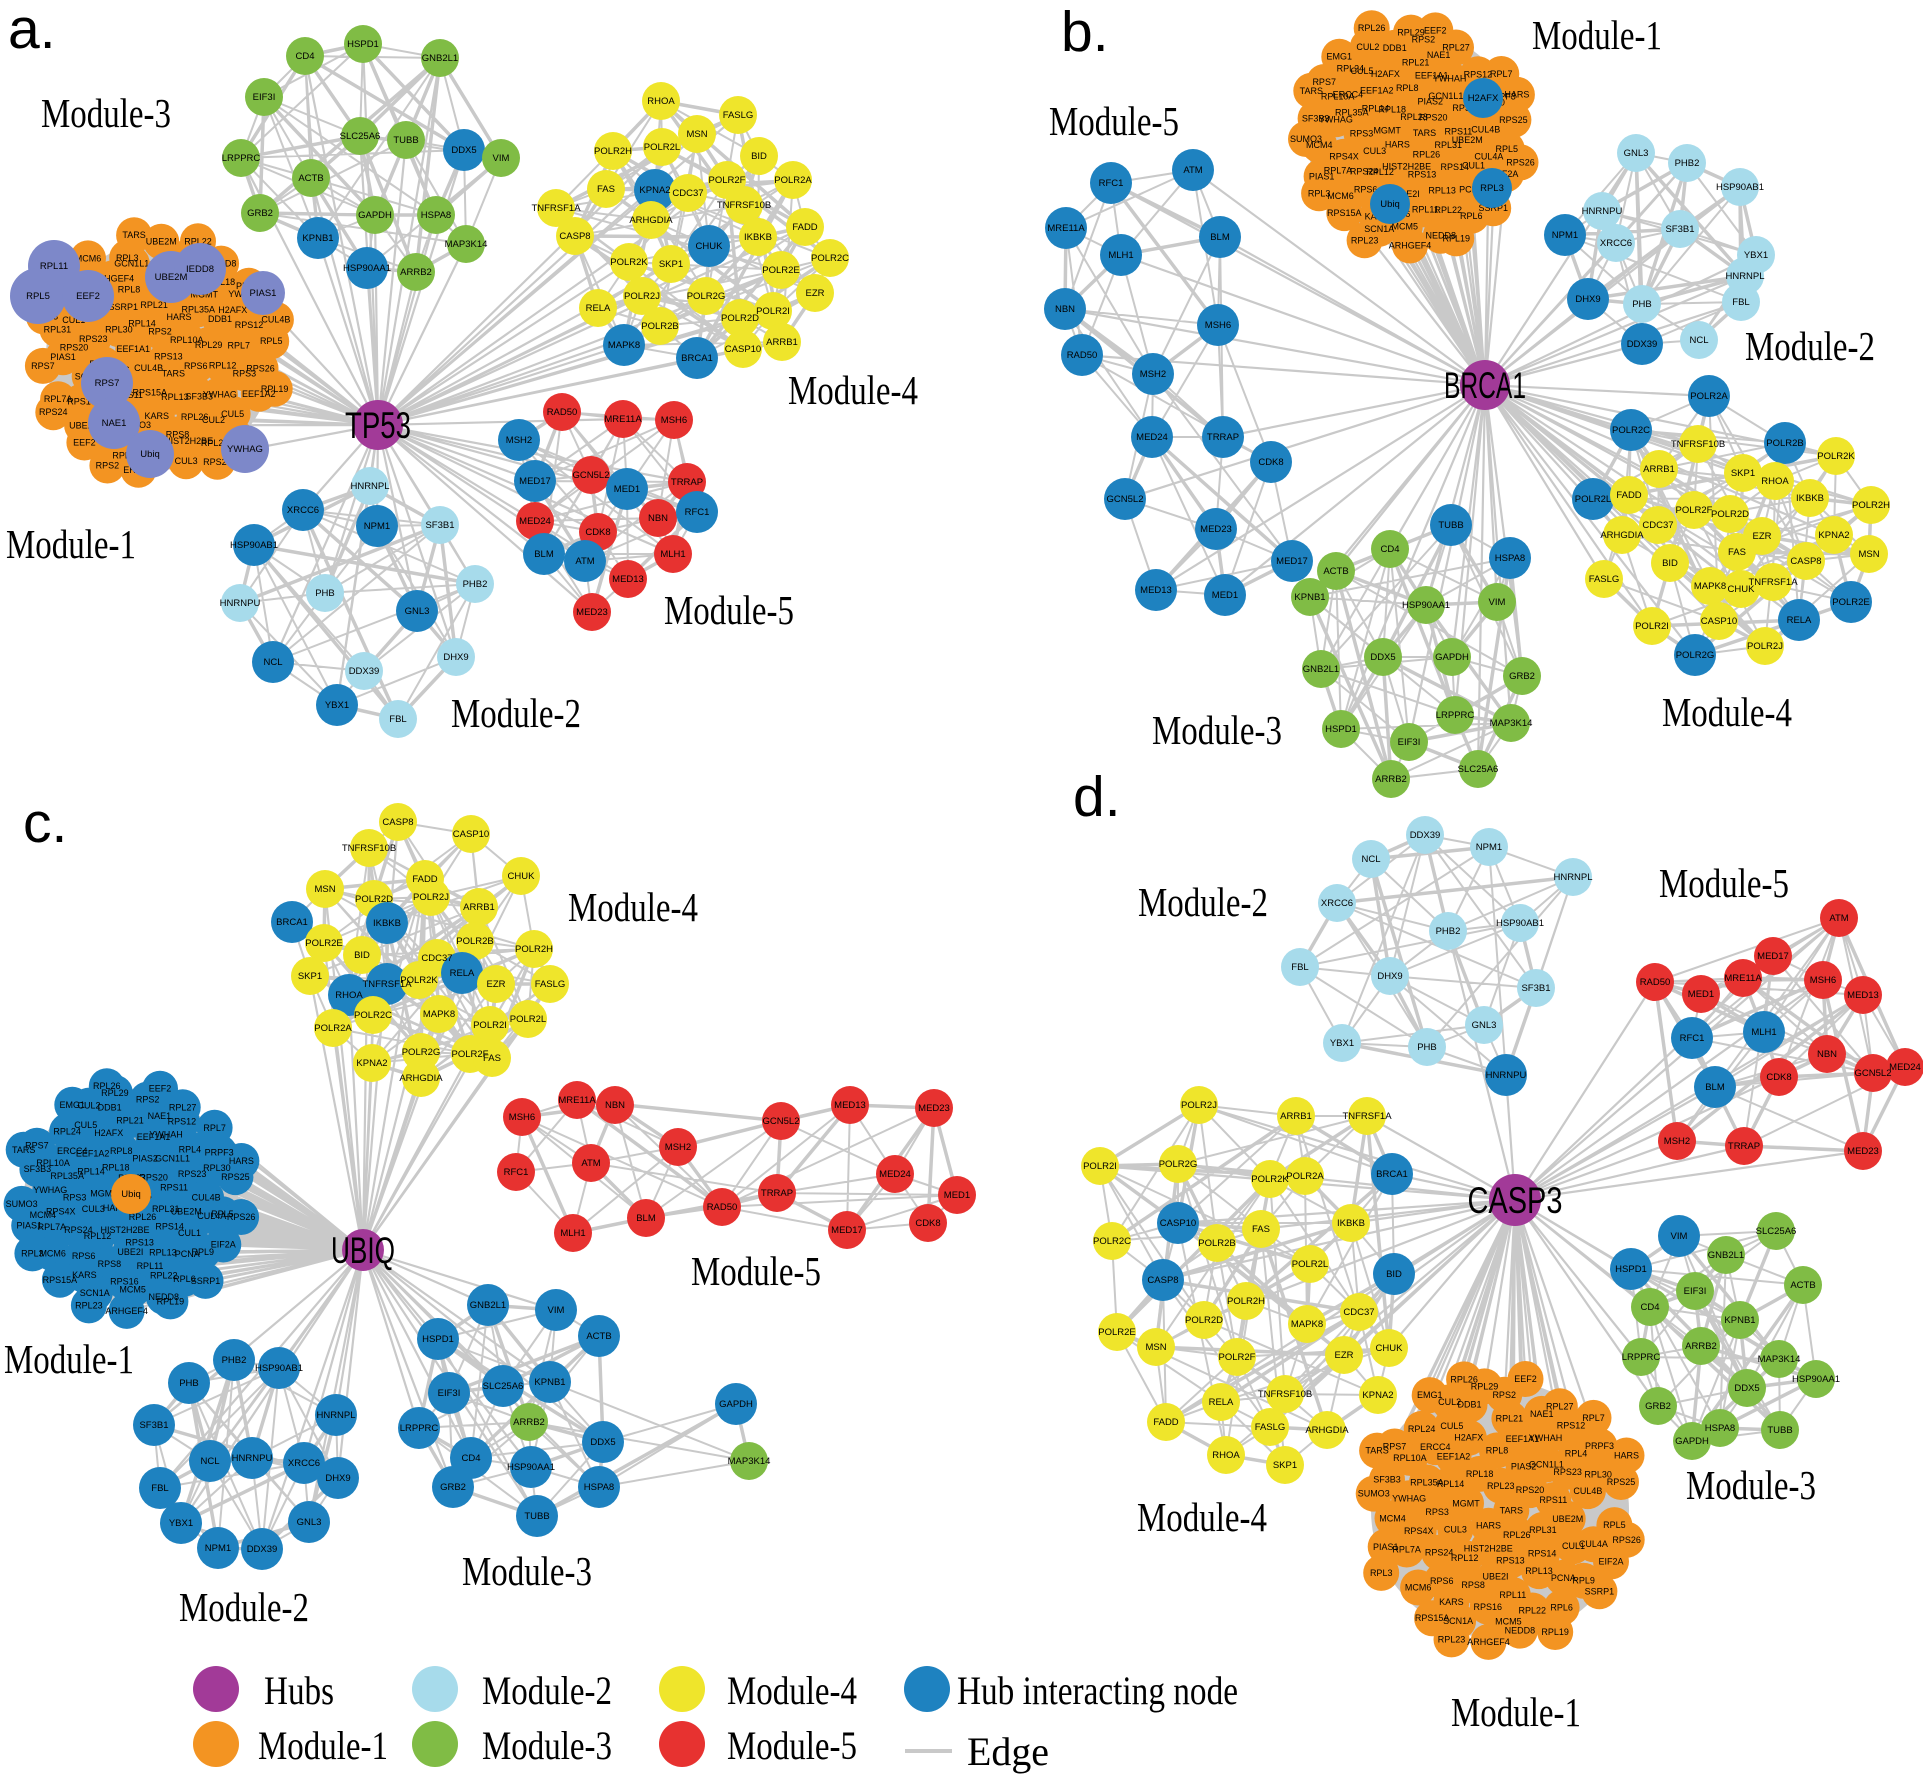 The width and height of the screenshot is (1923, 1780). What do you see at coordinates (114, 423) in the screenshot?
I see `svg-text: NAE1` at bounding box center [114, 423].